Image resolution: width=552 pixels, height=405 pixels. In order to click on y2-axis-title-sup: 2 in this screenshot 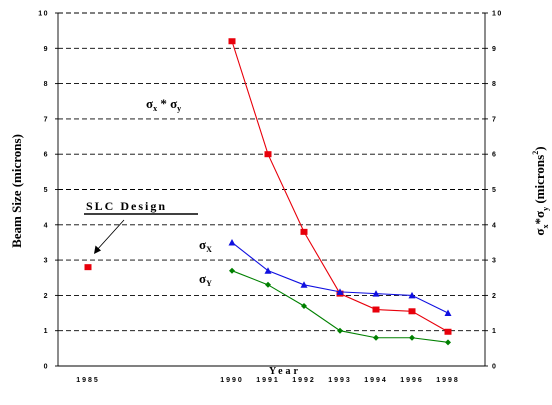, I will do `click(535, 153)`.